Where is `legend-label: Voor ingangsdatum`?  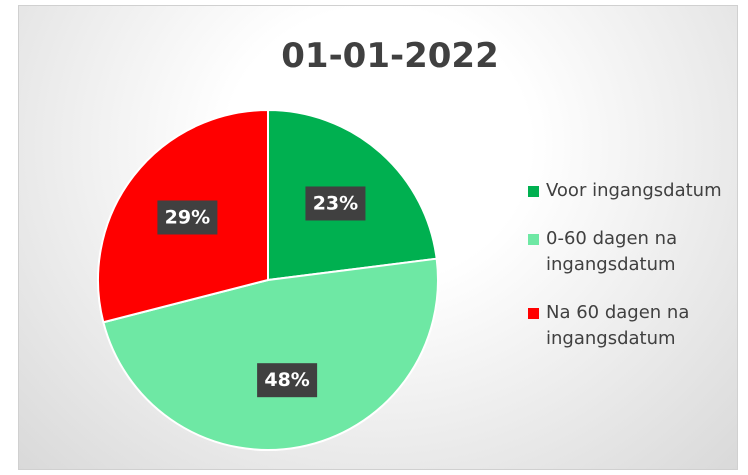
legend-label: Voor ingangsdatum is located at coordinates (634, 190).